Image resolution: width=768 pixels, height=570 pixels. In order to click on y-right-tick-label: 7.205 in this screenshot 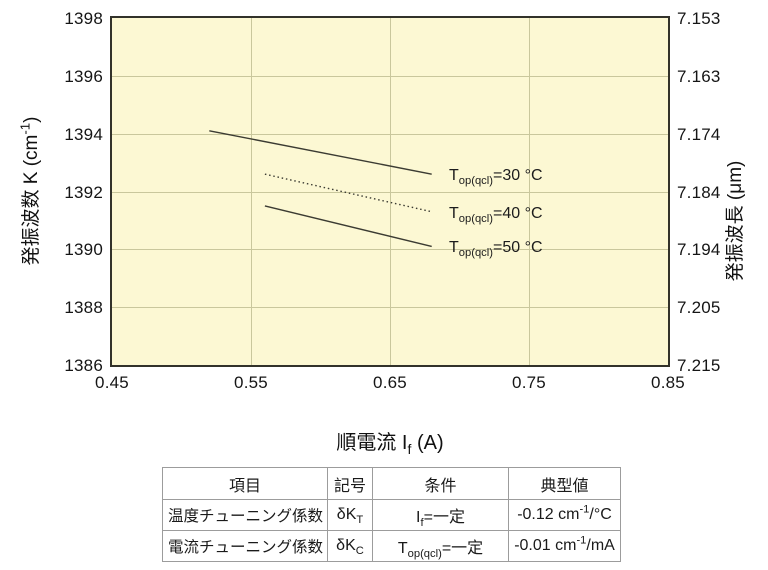, I will do `click(699, 308)`.